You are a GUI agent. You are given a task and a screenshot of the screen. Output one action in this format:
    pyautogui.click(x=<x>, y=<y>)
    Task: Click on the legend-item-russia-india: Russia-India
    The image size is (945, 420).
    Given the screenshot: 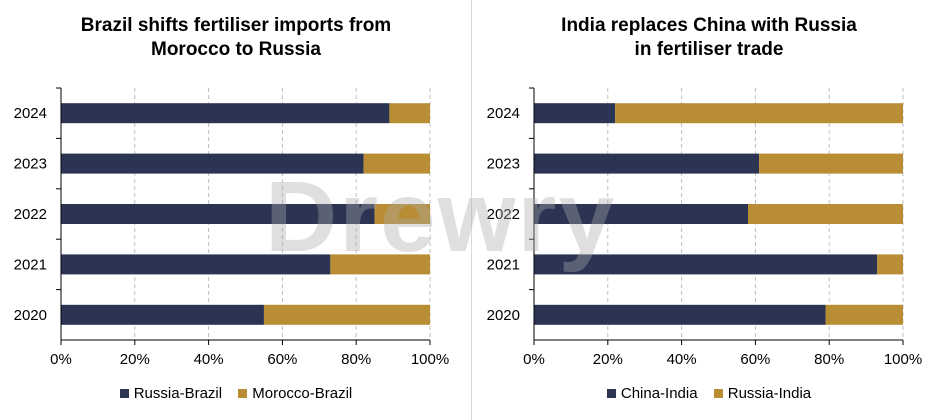 What is the action you would take?
    pyautogui.click(x=762, y=393)
    